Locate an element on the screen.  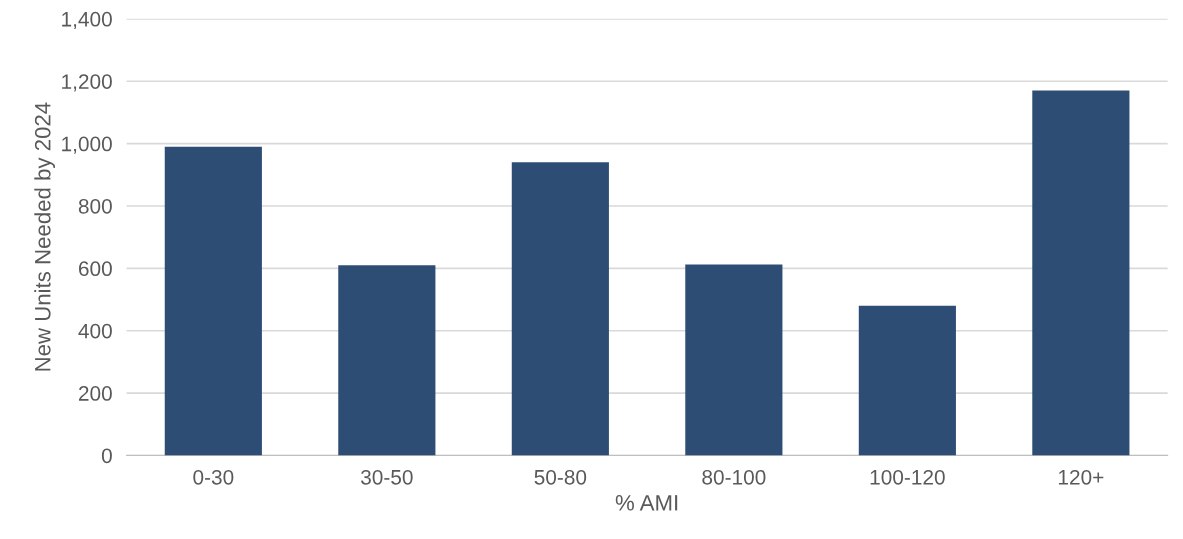
y-tick-label: 1,000 is located at coordinates (87, 145).